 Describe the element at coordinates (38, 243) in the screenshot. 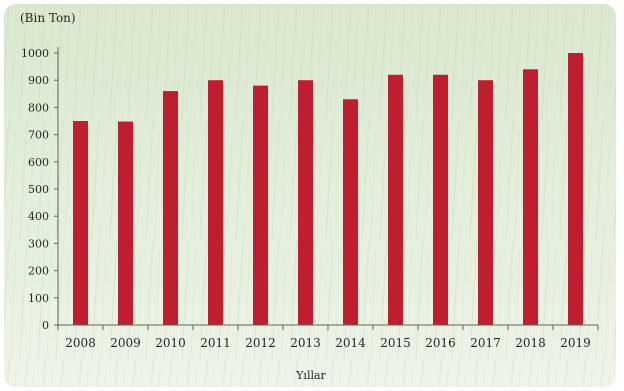

I see `y-tick-label: 300` at that location.